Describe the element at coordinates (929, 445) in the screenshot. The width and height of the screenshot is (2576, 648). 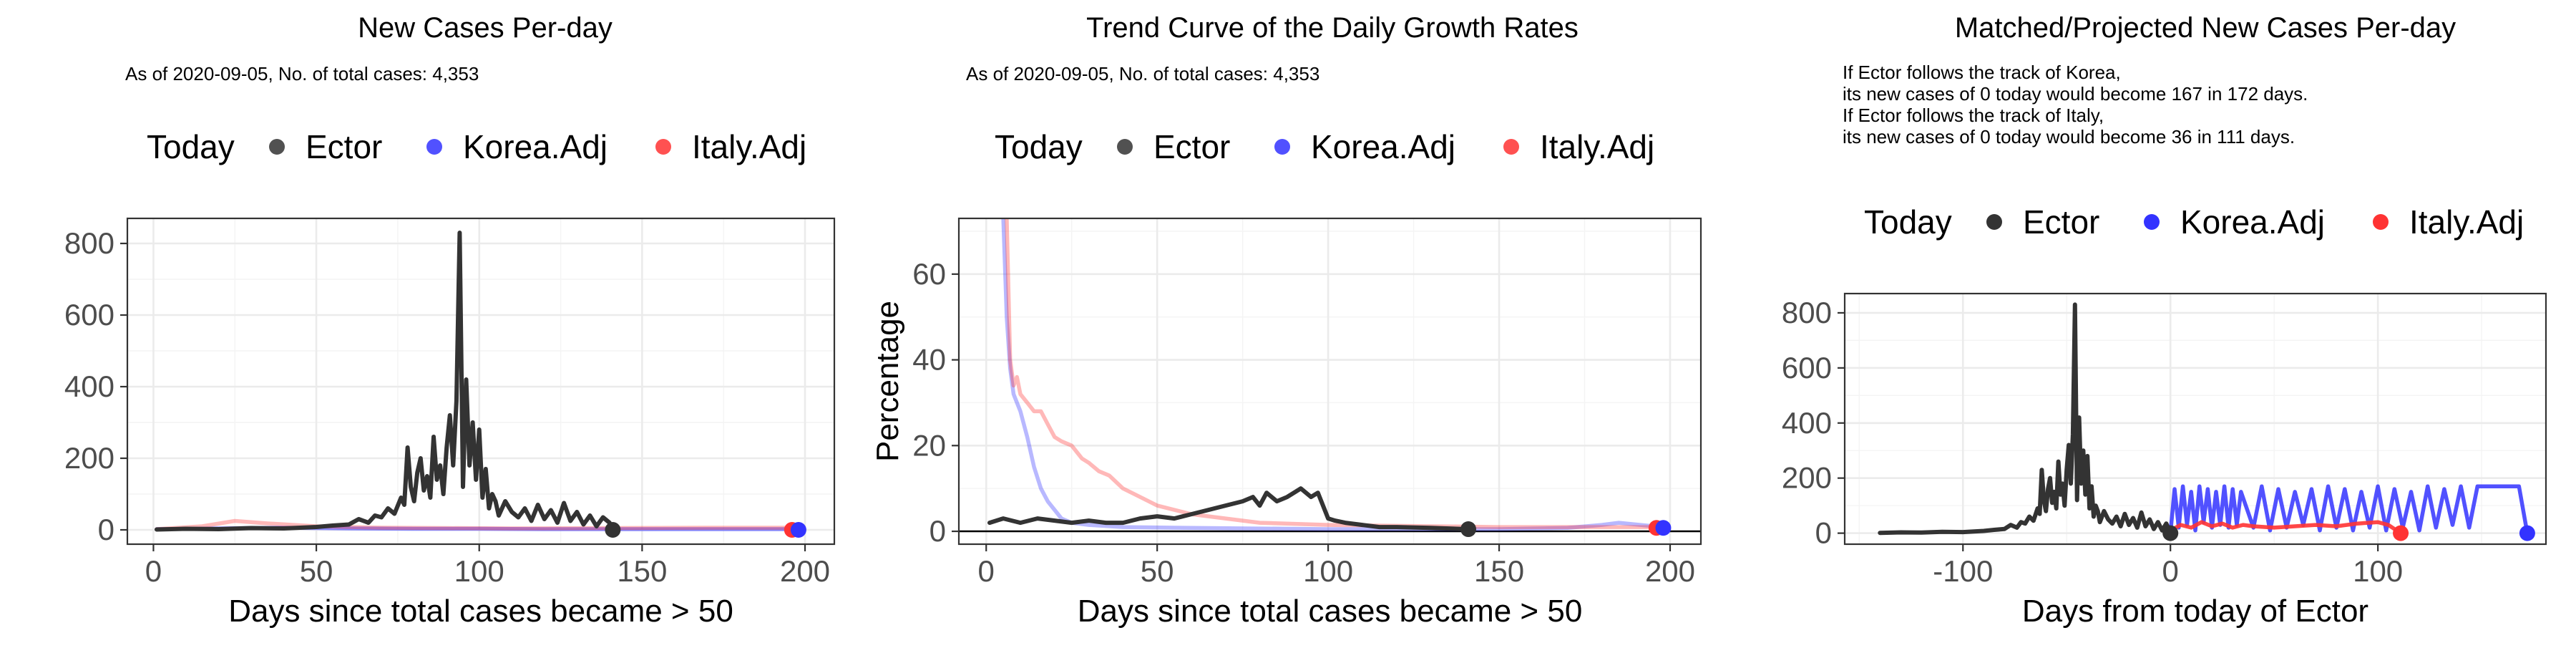
I see `y-tick-label: 20` at that location.